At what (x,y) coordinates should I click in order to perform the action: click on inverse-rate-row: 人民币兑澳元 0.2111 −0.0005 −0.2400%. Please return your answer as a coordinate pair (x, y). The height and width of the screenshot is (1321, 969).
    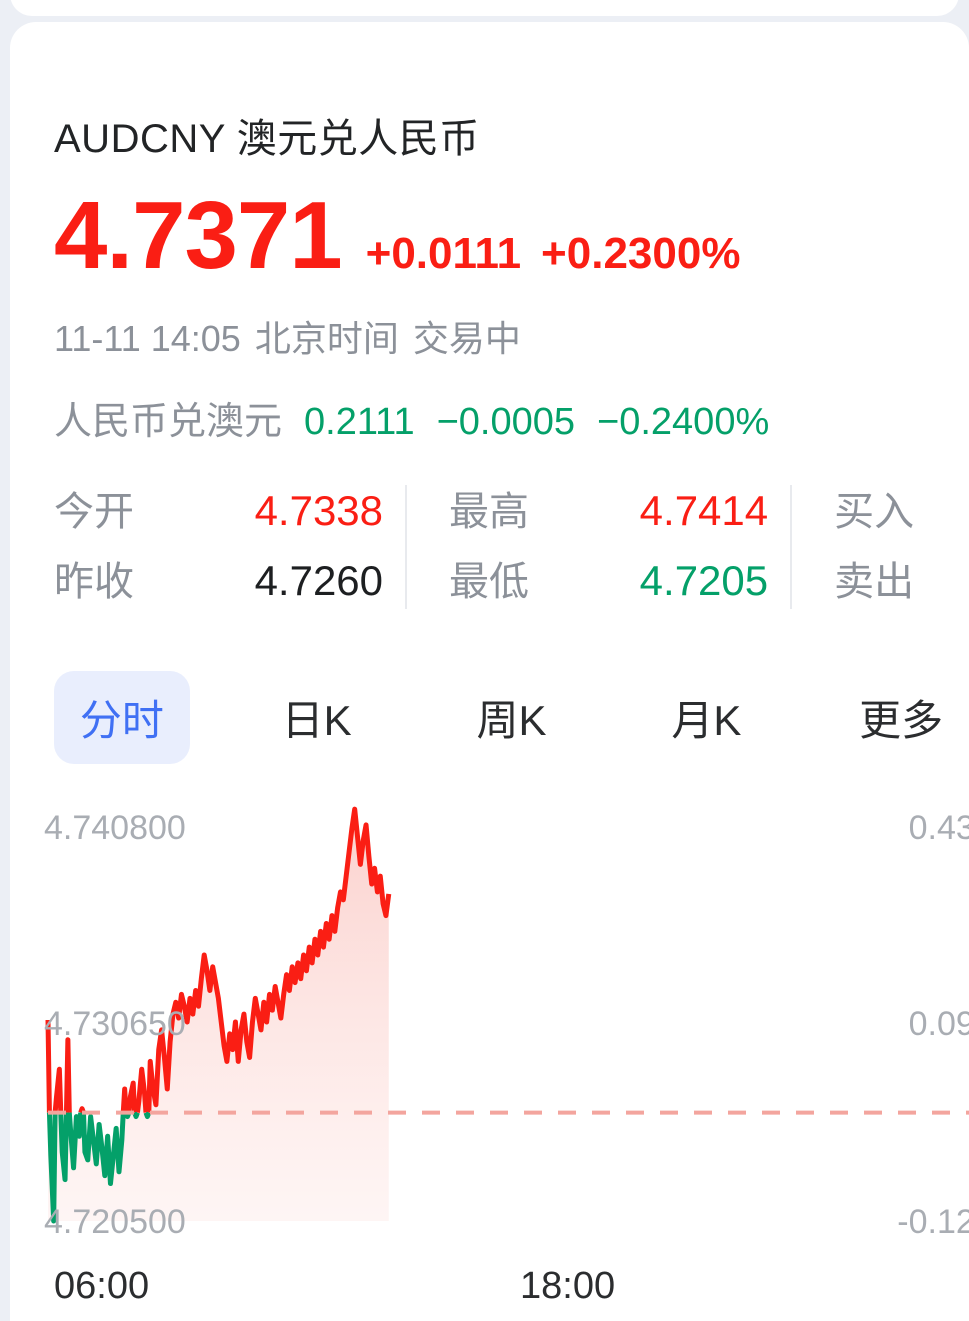
    Looking at the image, I should click on (489, 403).